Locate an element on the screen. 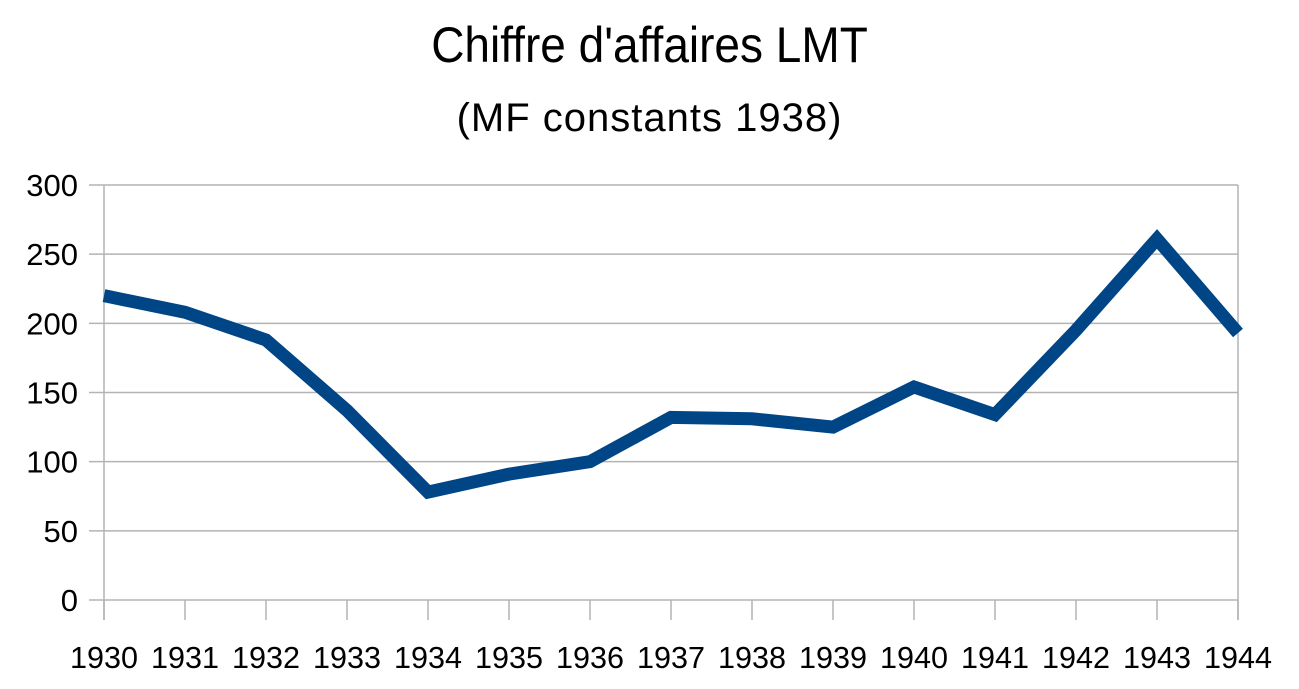 Image resolution: width=1299 pixels, height=689 pixels. y-tick-label: 50 is located at coordinates (61, 531).